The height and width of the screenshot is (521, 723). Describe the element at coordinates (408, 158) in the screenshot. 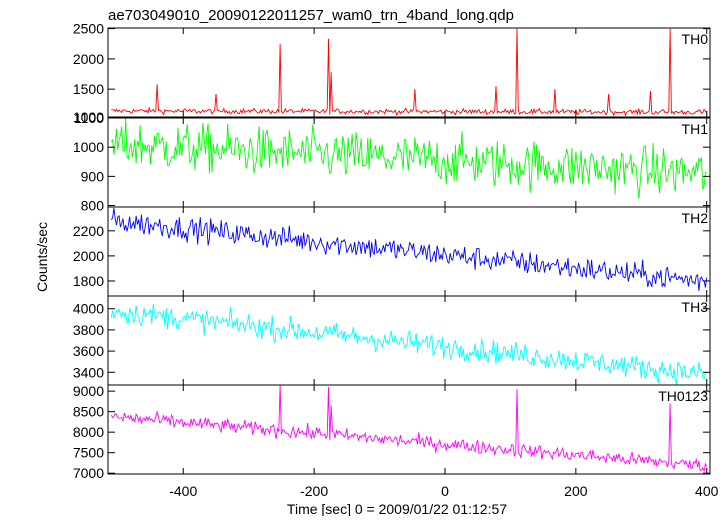

I see `series-line-th1` at that location.